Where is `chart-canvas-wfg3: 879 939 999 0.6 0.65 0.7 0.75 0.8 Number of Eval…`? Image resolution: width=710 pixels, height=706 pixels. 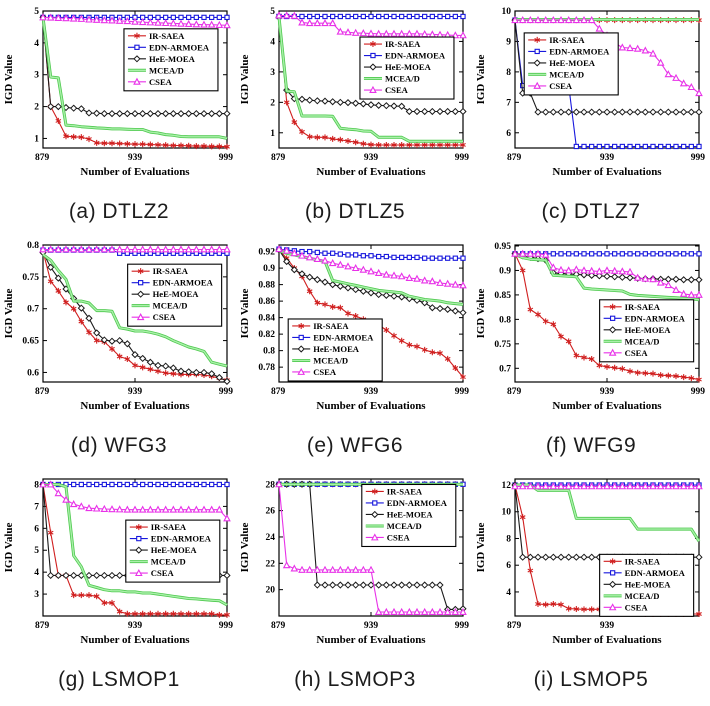 chart-canvas-wfg3: 879 939 999 0.6 0.65 0.7 0.75 0.8 Number of Eval… is located at coordinates (119, 331).